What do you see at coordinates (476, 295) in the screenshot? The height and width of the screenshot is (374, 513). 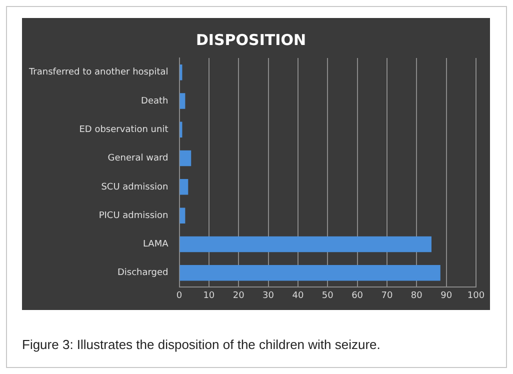 I see `x-tick-label: 100` at bounding box center [476, 295].